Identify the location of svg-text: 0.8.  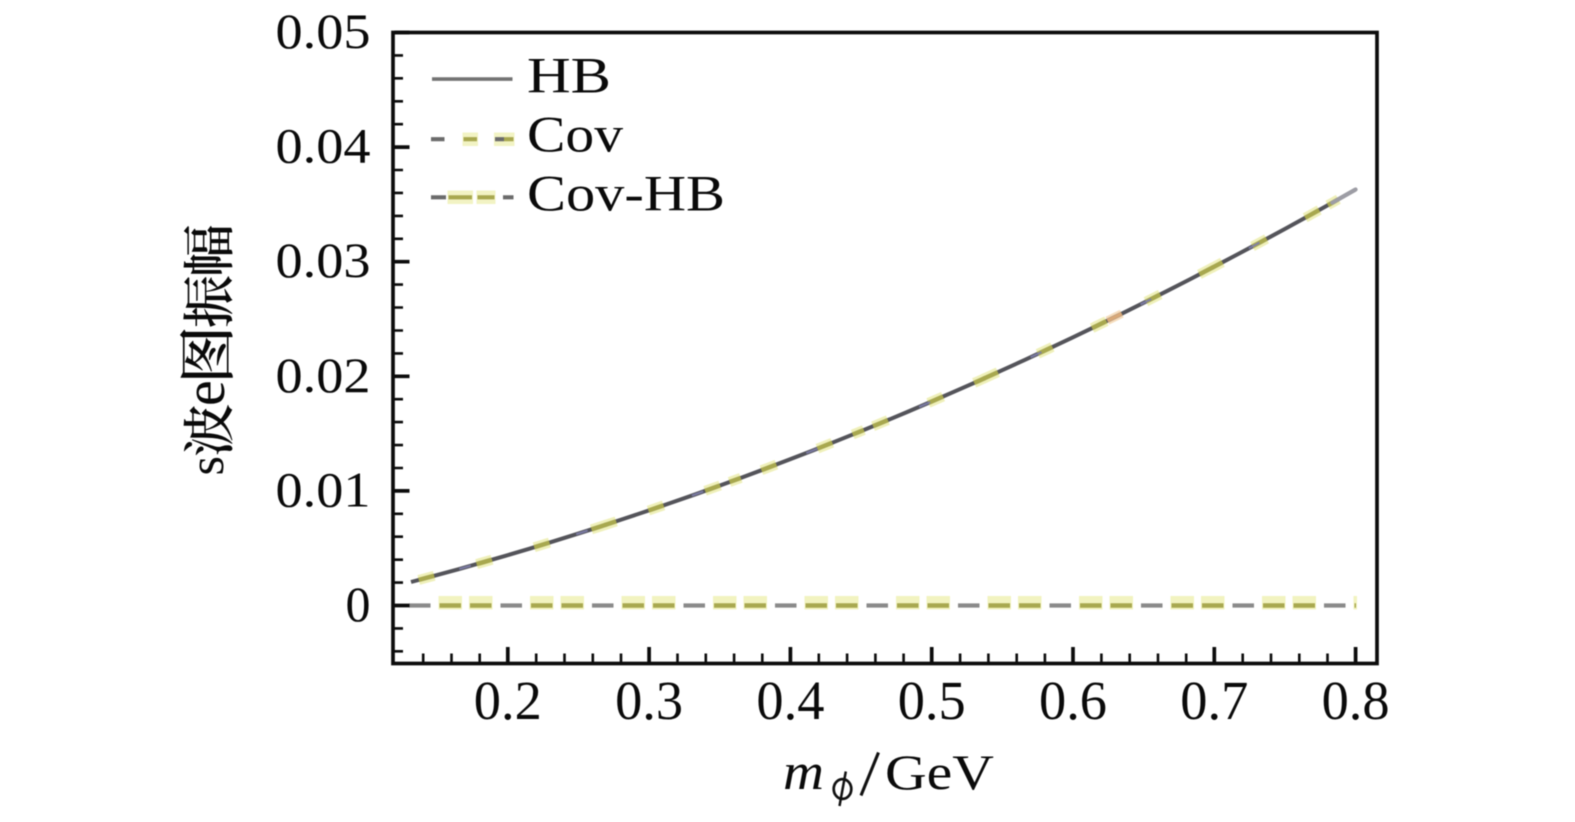
(1356, 700).